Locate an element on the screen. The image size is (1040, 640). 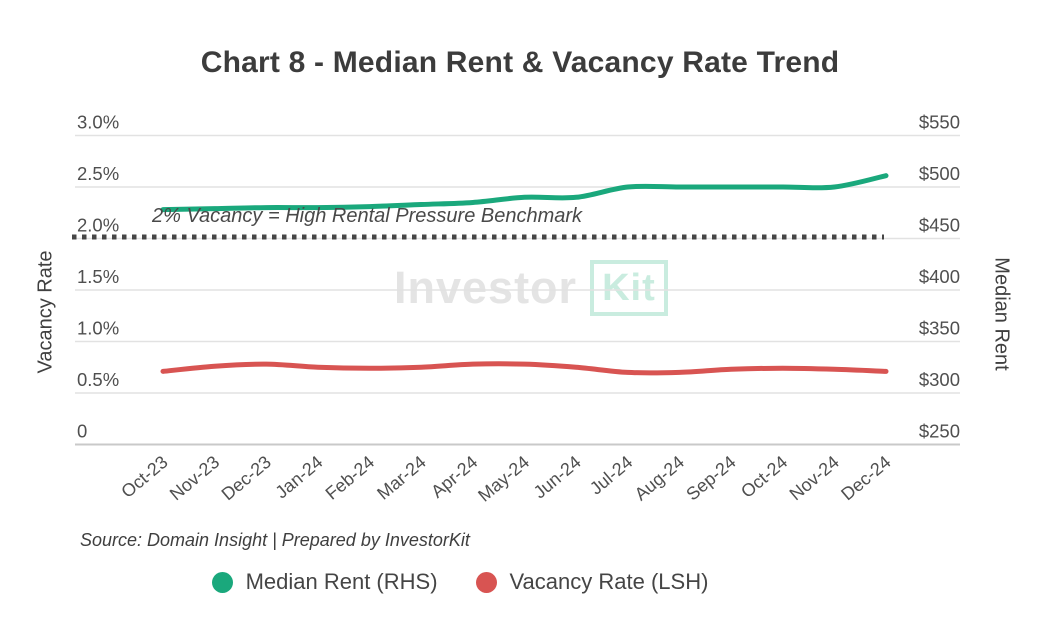
investorkit-watermark: Investor Kit is located at coordinates (531, 288).